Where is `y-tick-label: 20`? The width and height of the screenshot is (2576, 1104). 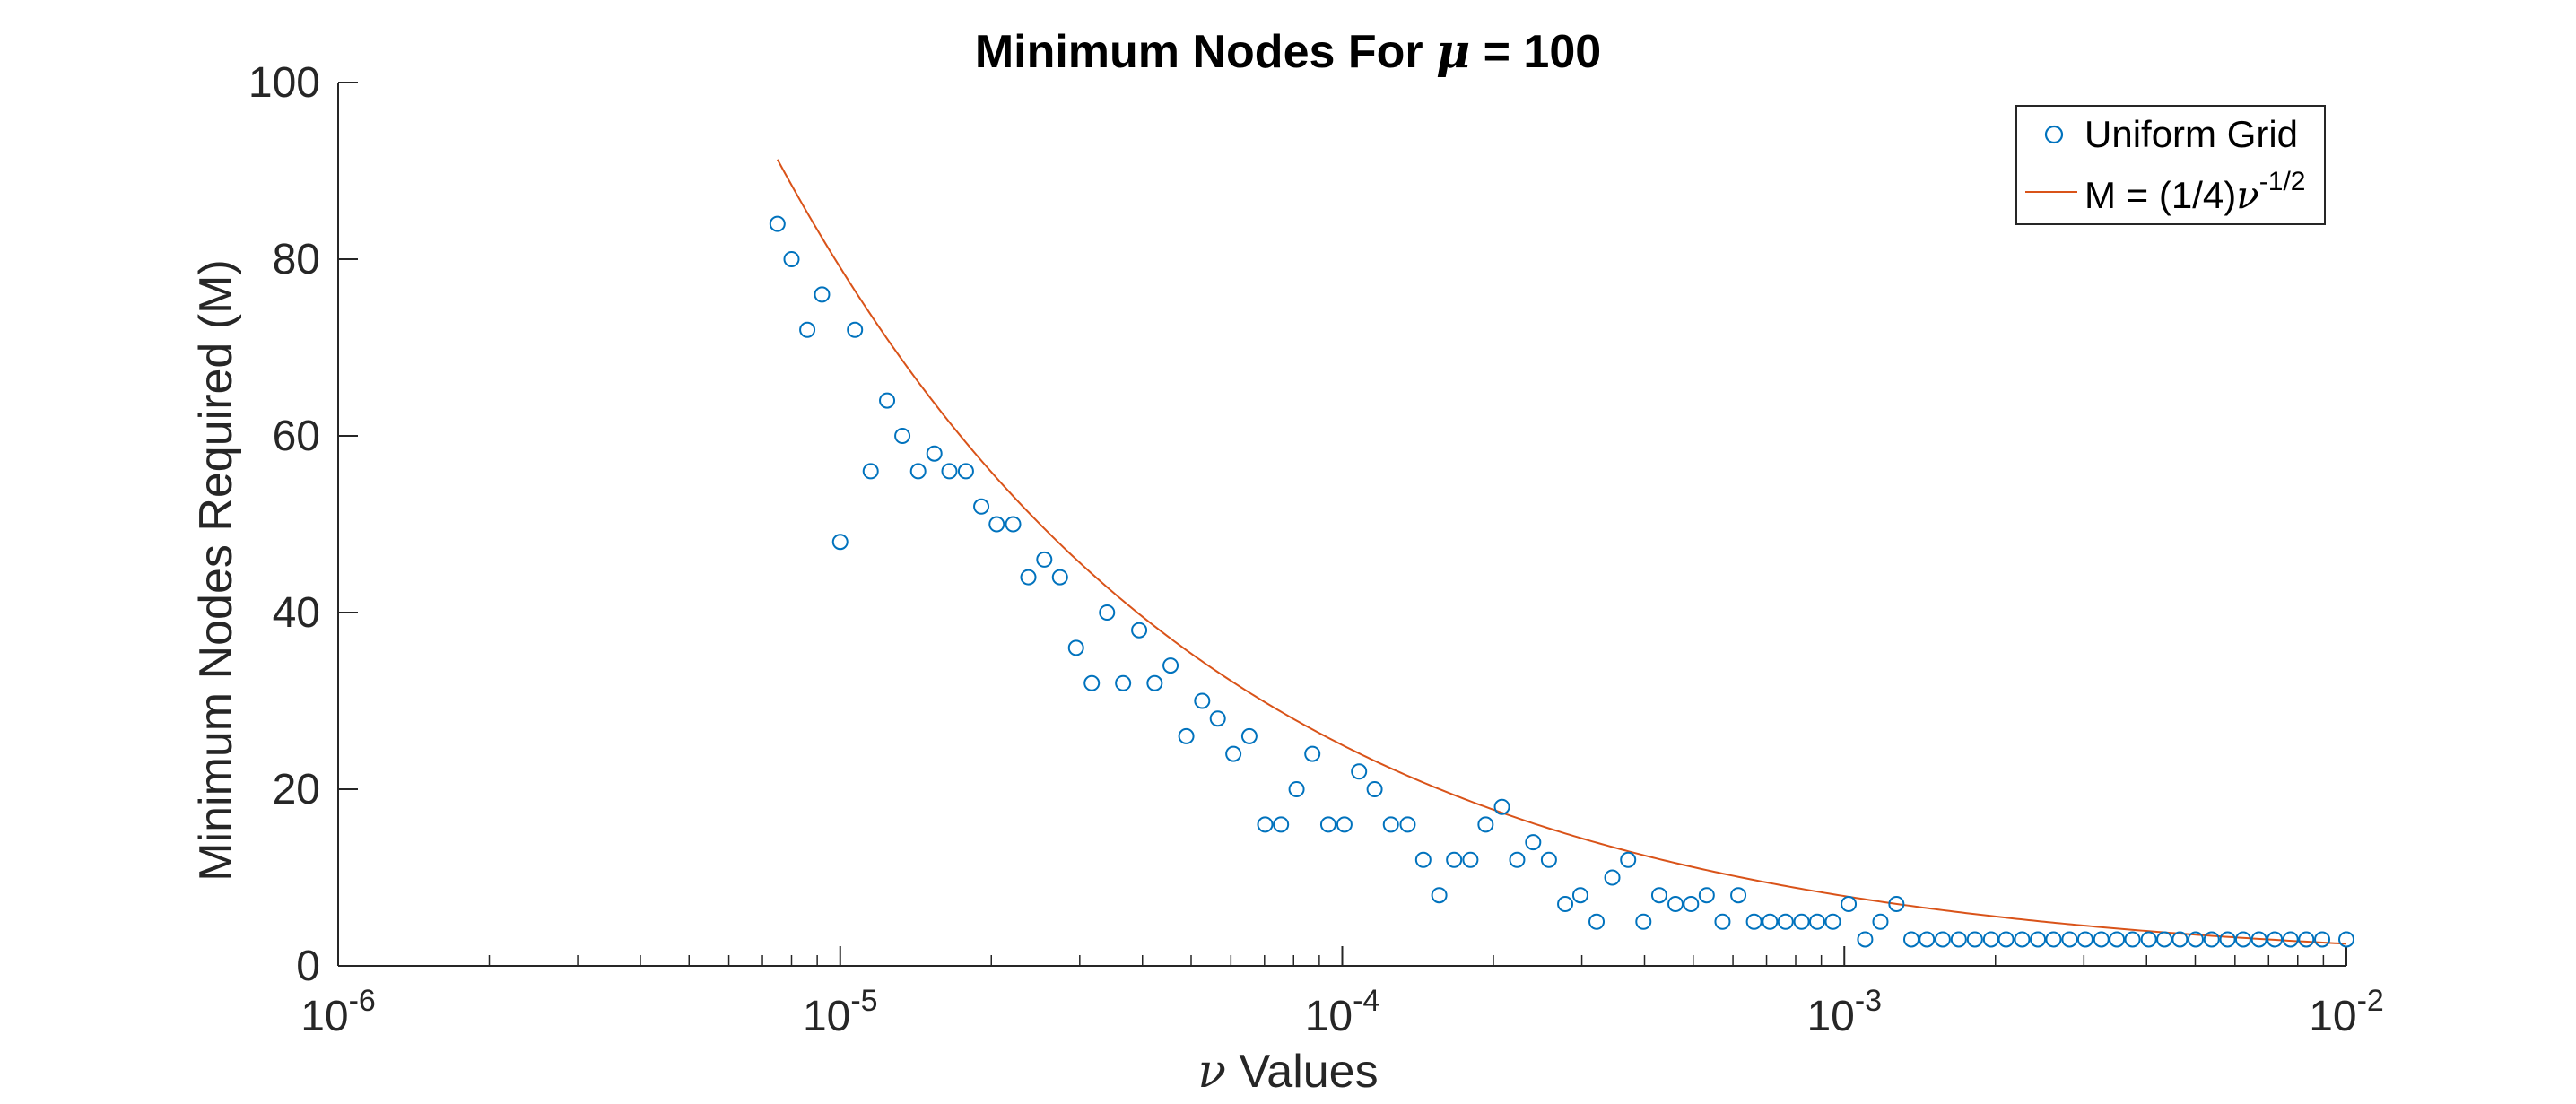
y-tick-label: 20 is located at coordinates (296, 789).